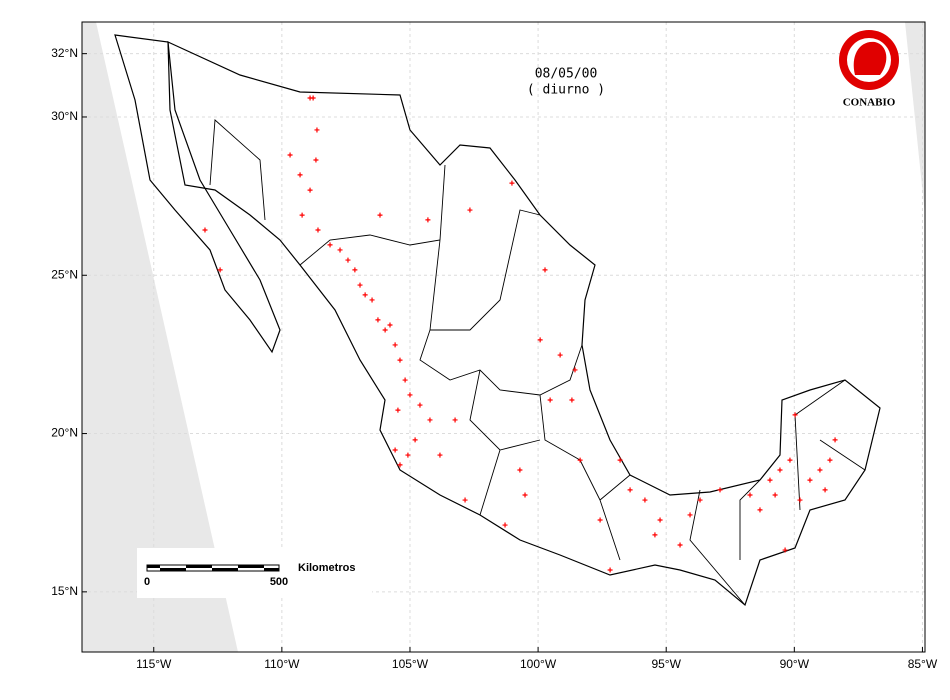 The width and height of the screenshot is (950, 700). Describe the element at coordinates (147, 582) in the screenshot. I see `scale-start: 0` at that location.